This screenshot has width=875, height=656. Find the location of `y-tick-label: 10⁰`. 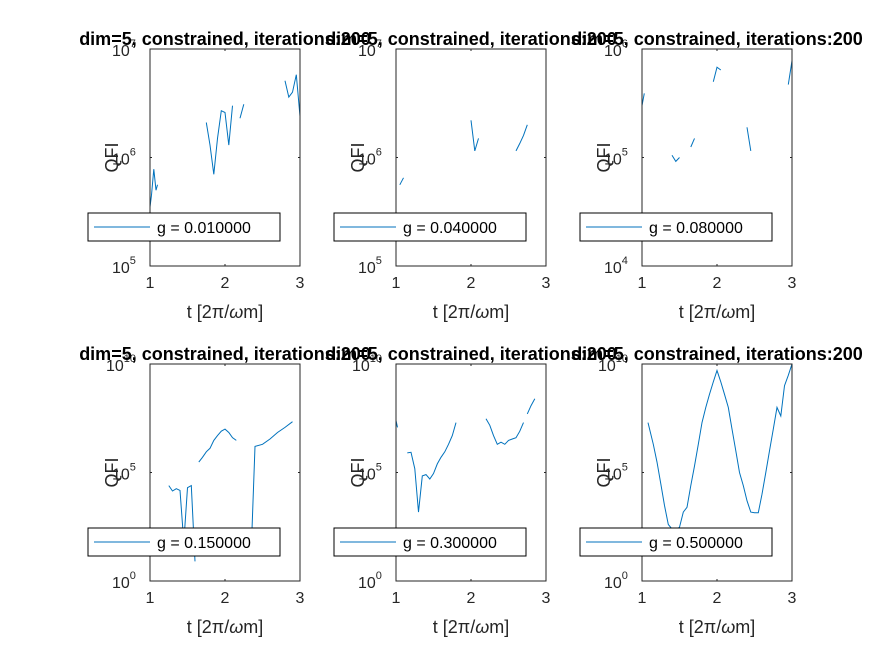

y-tick-label: 10⁰ is located at coordinates (370, 581).